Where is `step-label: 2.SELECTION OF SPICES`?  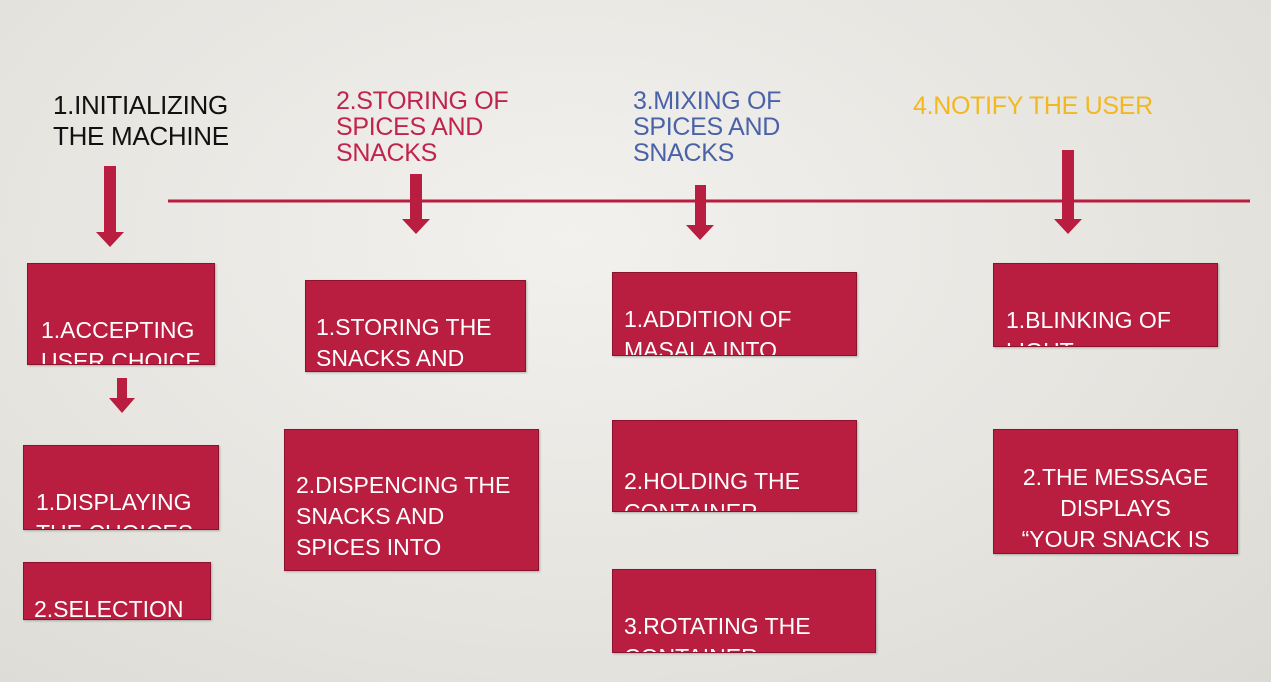
step-label: 2.SELECTION OF SPICES is located at coordinates (109, 608).